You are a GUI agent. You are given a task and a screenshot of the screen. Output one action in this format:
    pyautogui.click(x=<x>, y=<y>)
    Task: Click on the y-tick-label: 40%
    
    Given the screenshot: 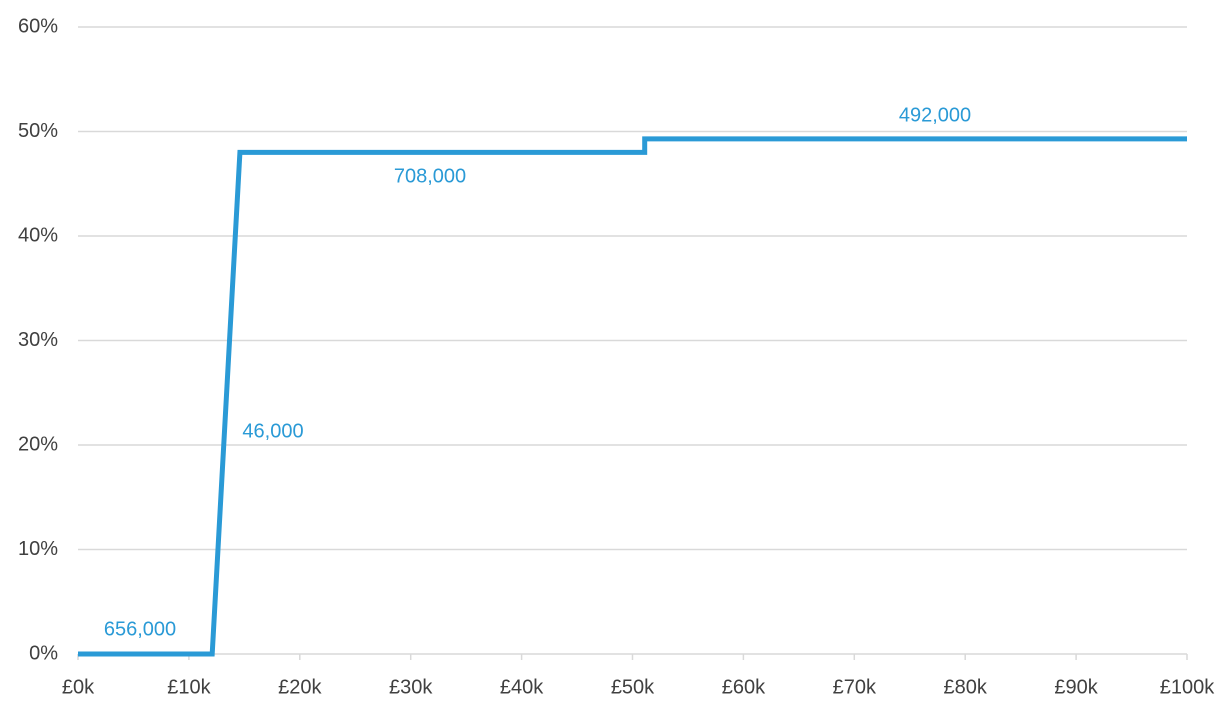 What is the action you would take?
    pyautogui.click(x=38, y=235)
    